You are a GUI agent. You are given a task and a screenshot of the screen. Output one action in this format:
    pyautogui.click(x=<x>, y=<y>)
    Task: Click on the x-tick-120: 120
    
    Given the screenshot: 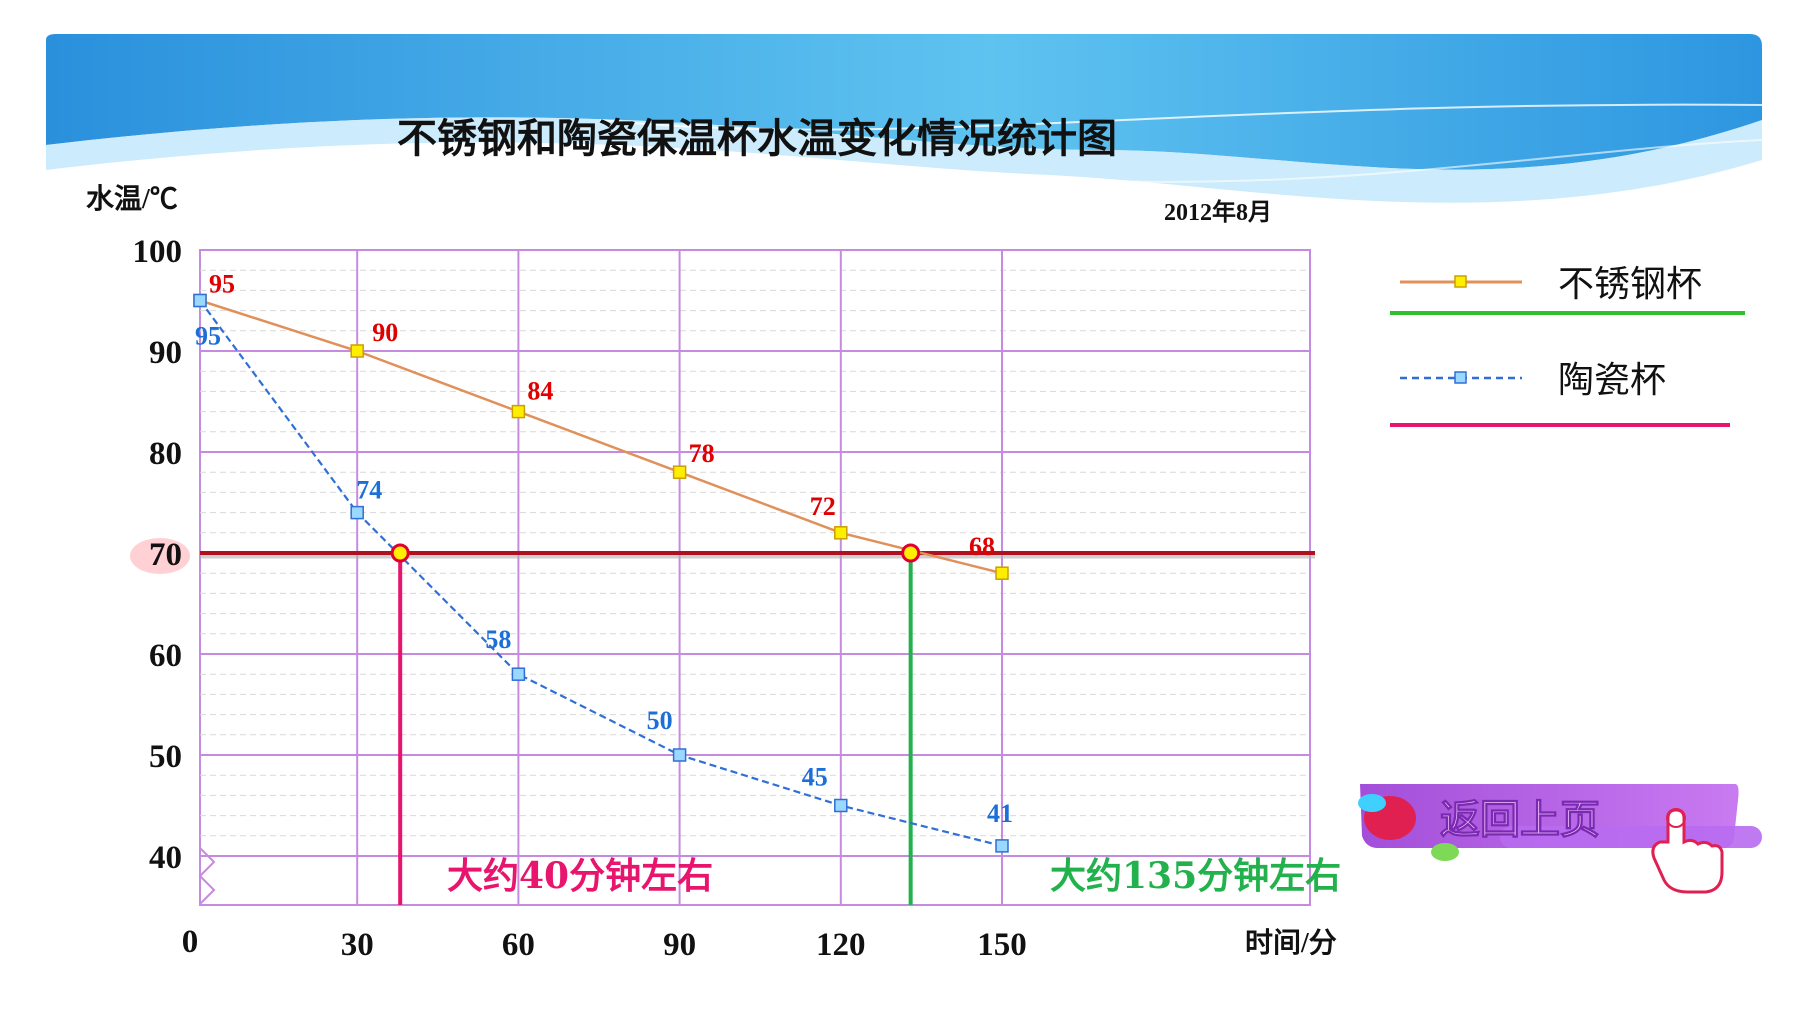 What is the action you would take?
    pyautogui.click(x=841, y=945)
    